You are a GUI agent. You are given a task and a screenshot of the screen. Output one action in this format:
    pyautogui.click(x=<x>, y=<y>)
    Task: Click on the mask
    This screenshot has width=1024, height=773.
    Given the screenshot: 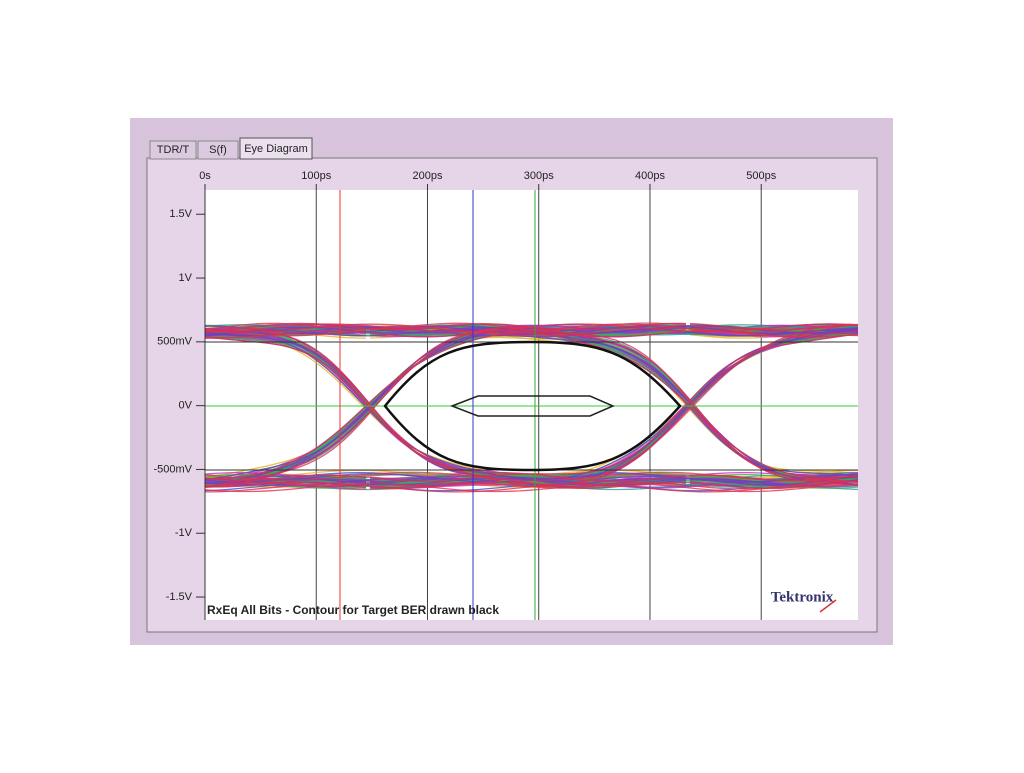 What is the action you would take?
    pyautogui.click(x=532, y=406)
    